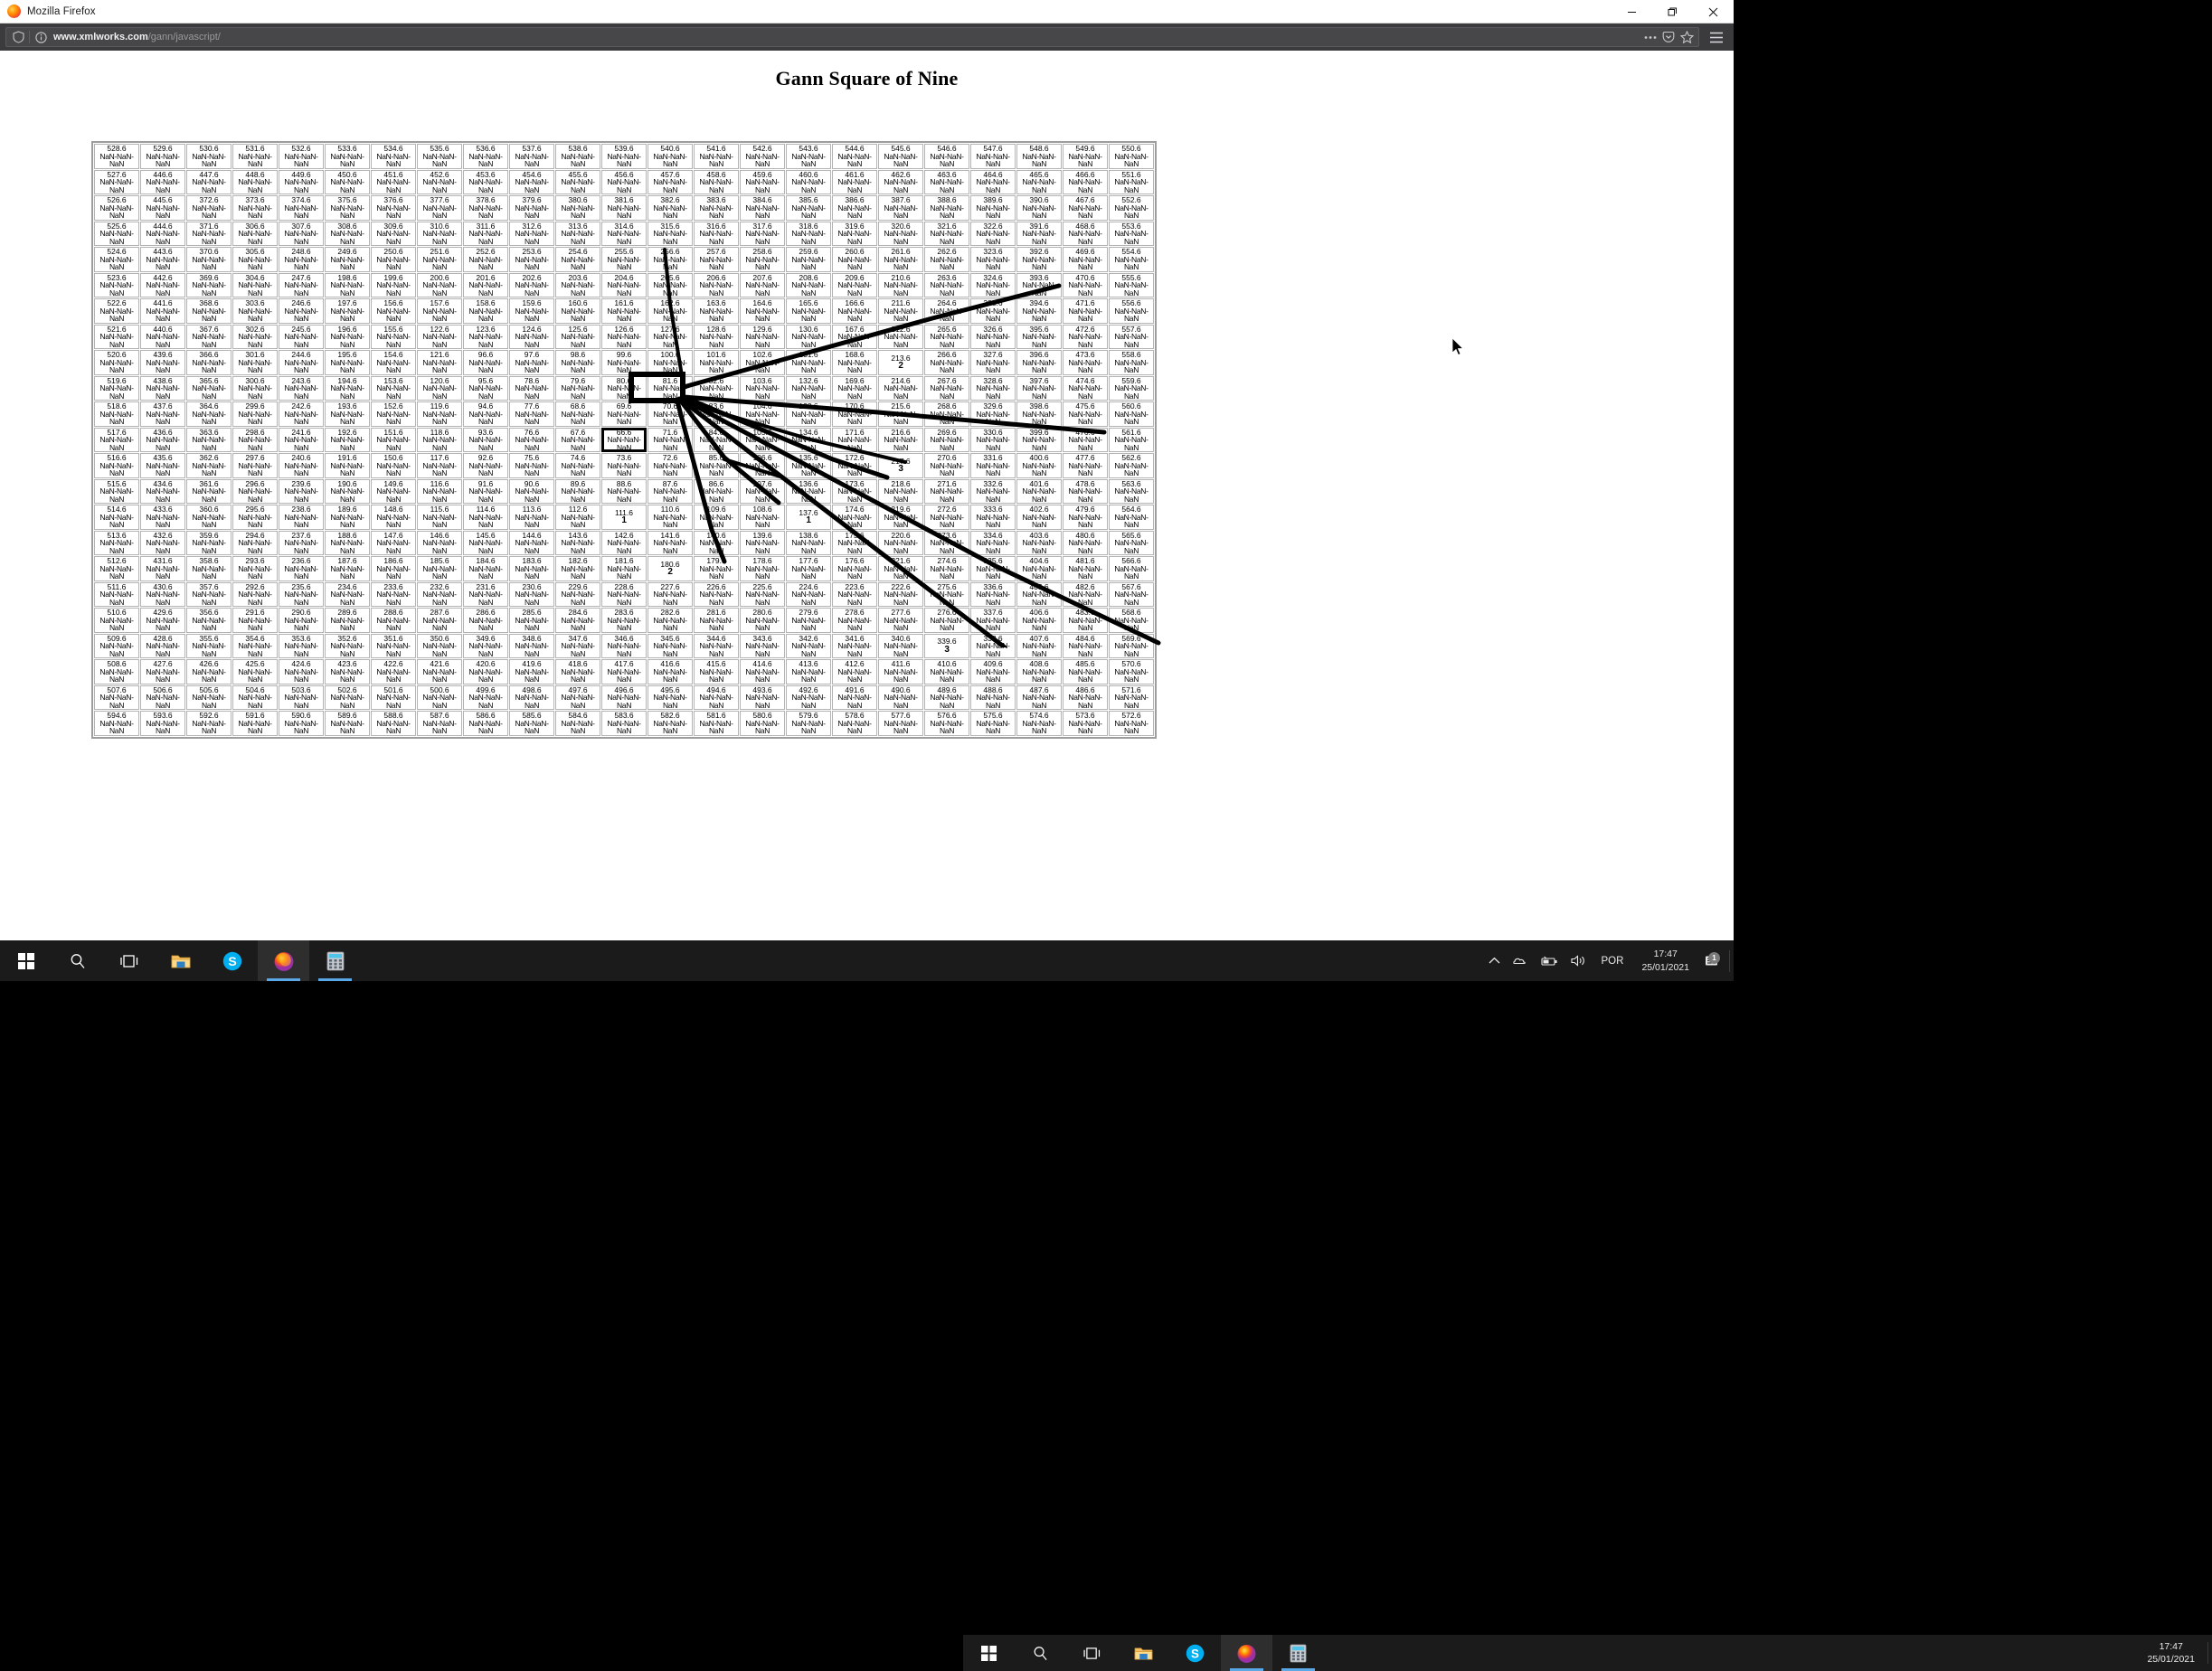 The width and height of the screenshot is (2212, 1671). Describe the element at coordinates (716, 414) in the screenshot. I see `gann-cell: 83.6 NaN-NaN-NaN` at that location.